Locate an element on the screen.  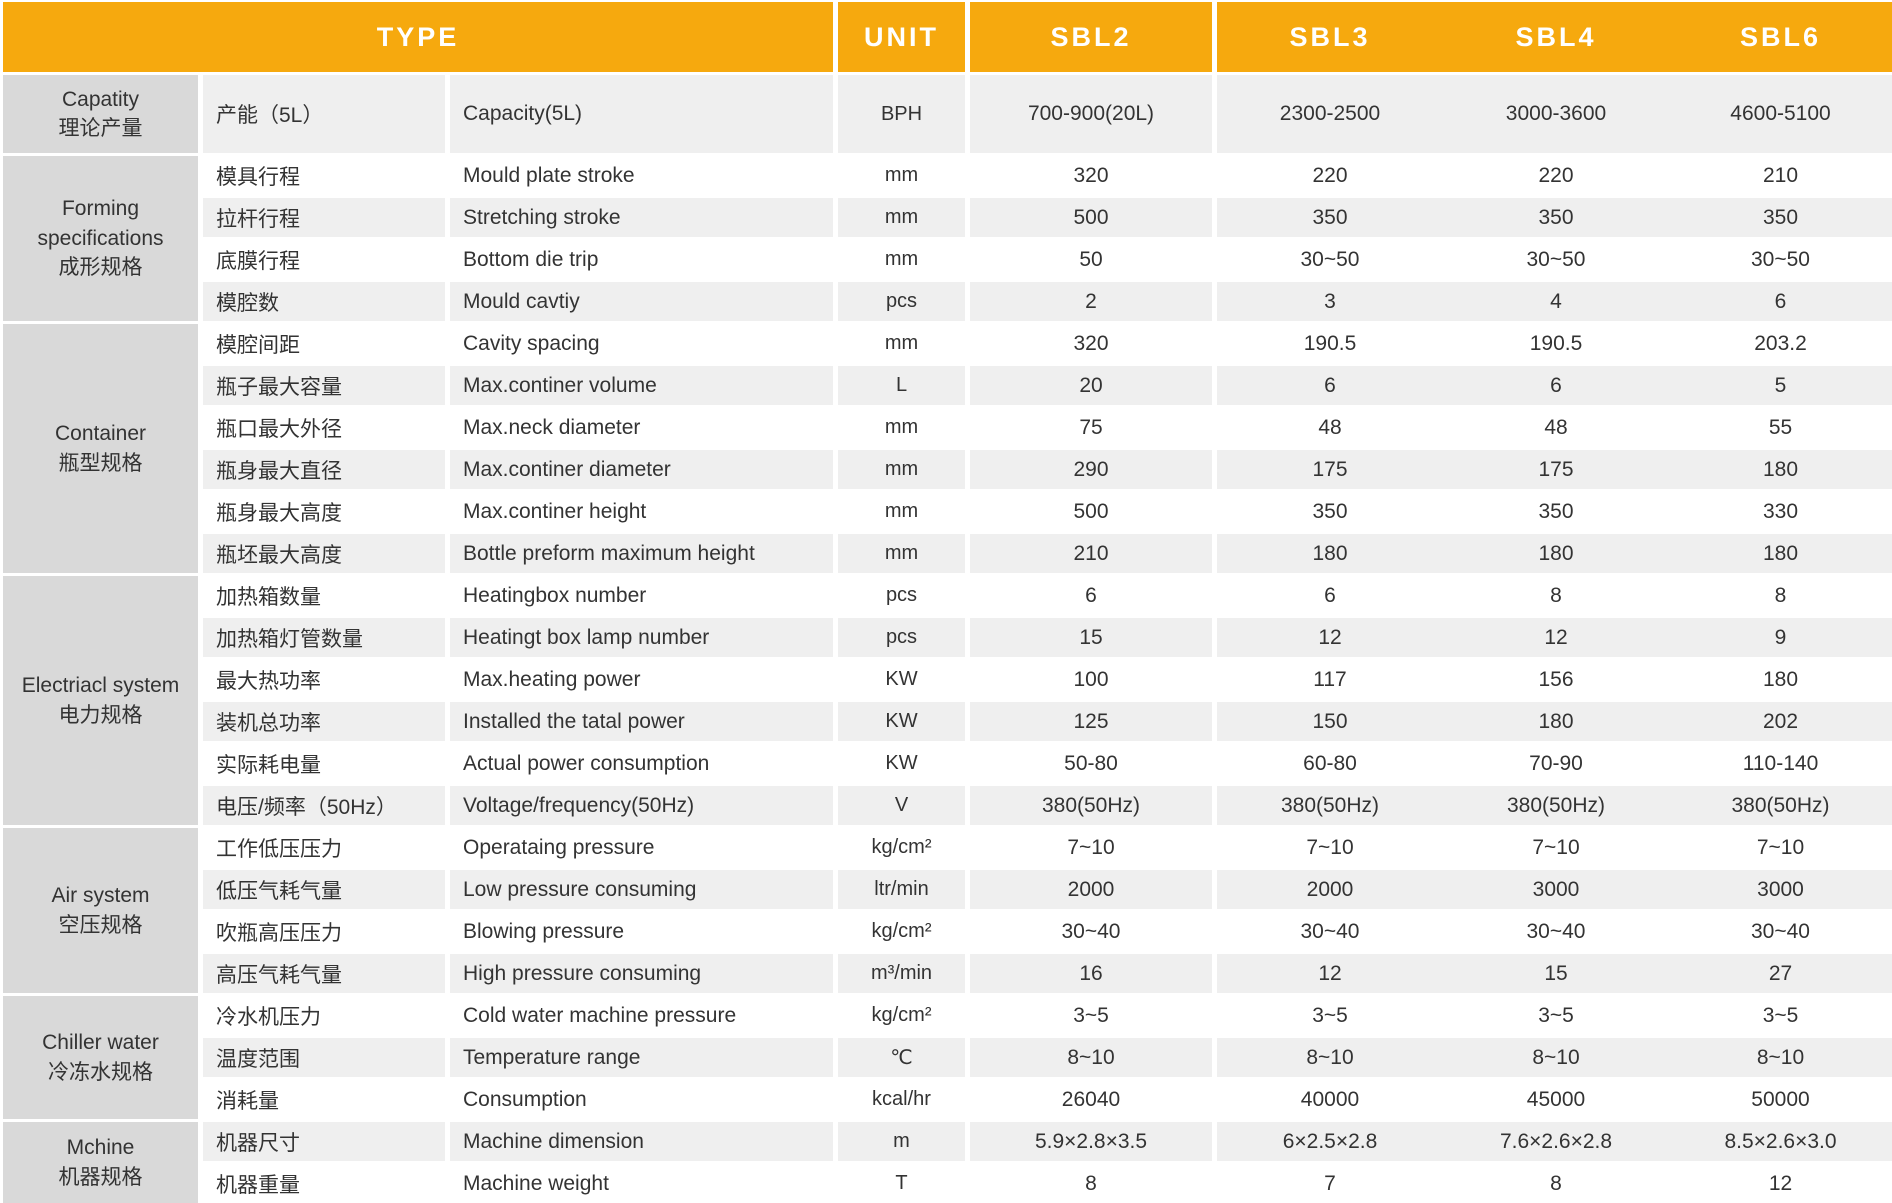
row-value-sbl4: 30~50 is located at coordinates (1556, 259).